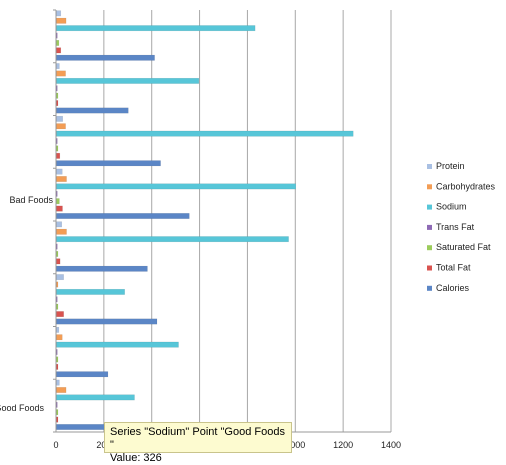 This screenshot has height=465, width=506. Describe the element at coordinates (463, 247) in the screenshot. I see `legend-entry: Saturated Fat` at that location.